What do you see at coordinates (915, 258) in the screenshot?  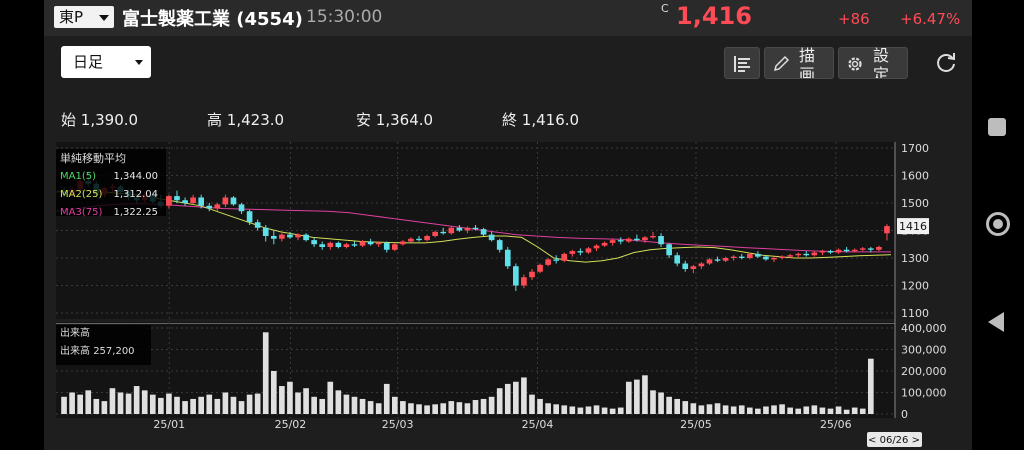 I see `price-tick-label: 1300` at bounding box center [915, 258].